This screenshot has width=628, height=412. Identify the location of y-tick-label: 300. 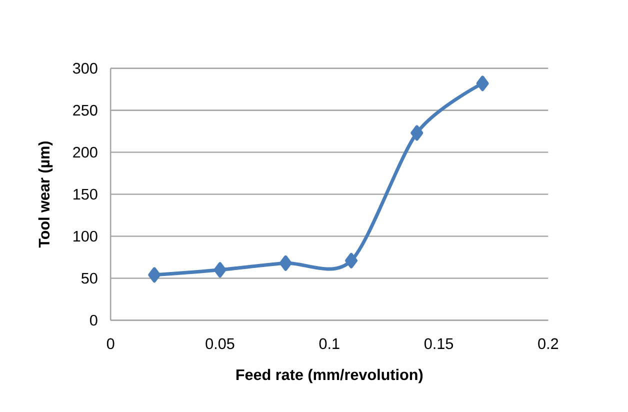
(85, 68).